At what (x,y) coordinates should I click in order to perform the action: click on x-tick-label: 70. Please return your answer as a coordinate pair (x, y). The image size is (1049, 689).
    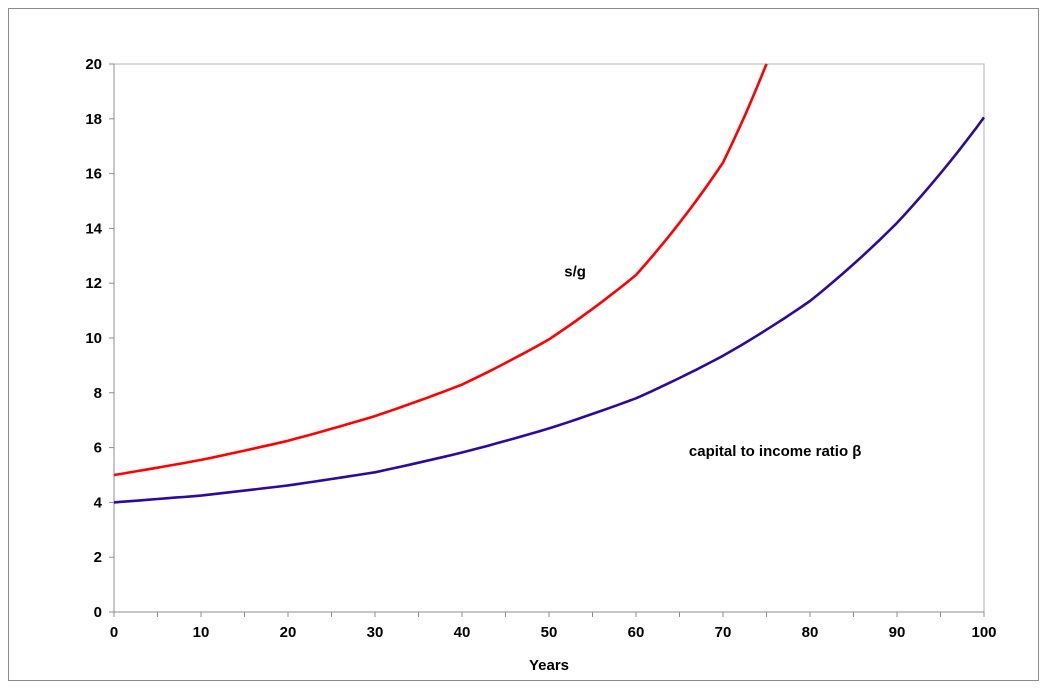
    Looking at the image, I should click on (723, 632).